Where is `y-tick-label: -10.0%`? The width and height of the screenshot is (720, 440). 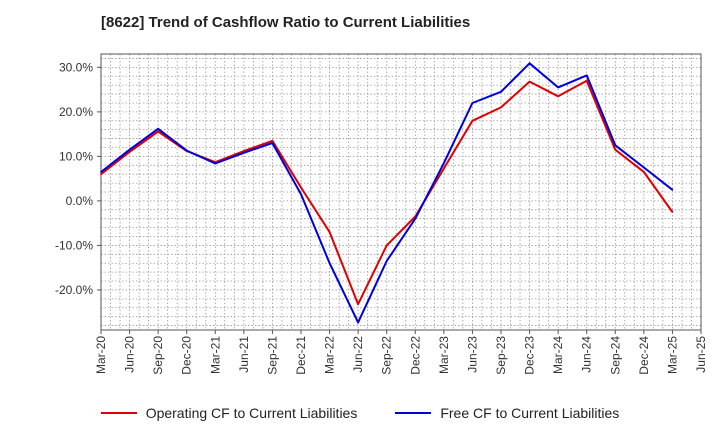
y-tick-label: -10.0% is located at coordinates (74, 245).